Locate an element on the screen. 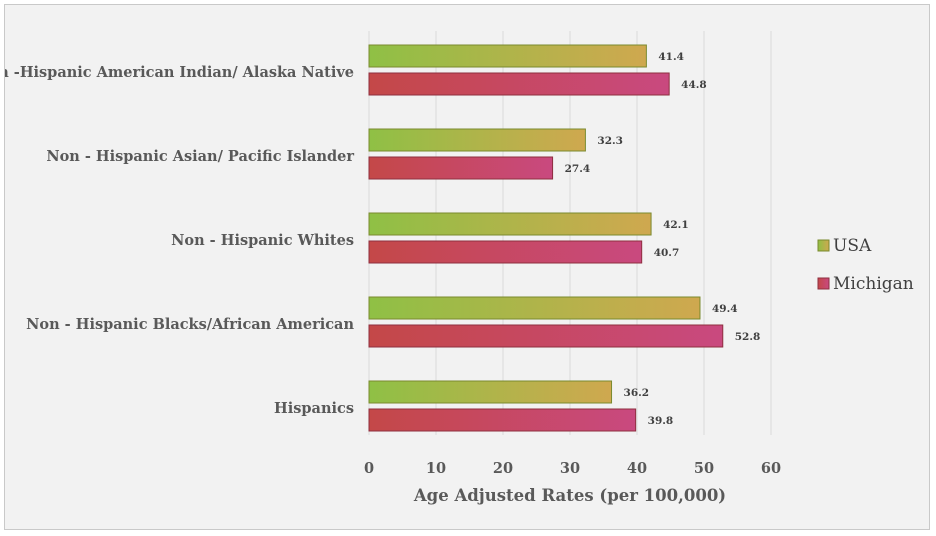  x-tick-label: 40 is located at coordinates (637, 468).